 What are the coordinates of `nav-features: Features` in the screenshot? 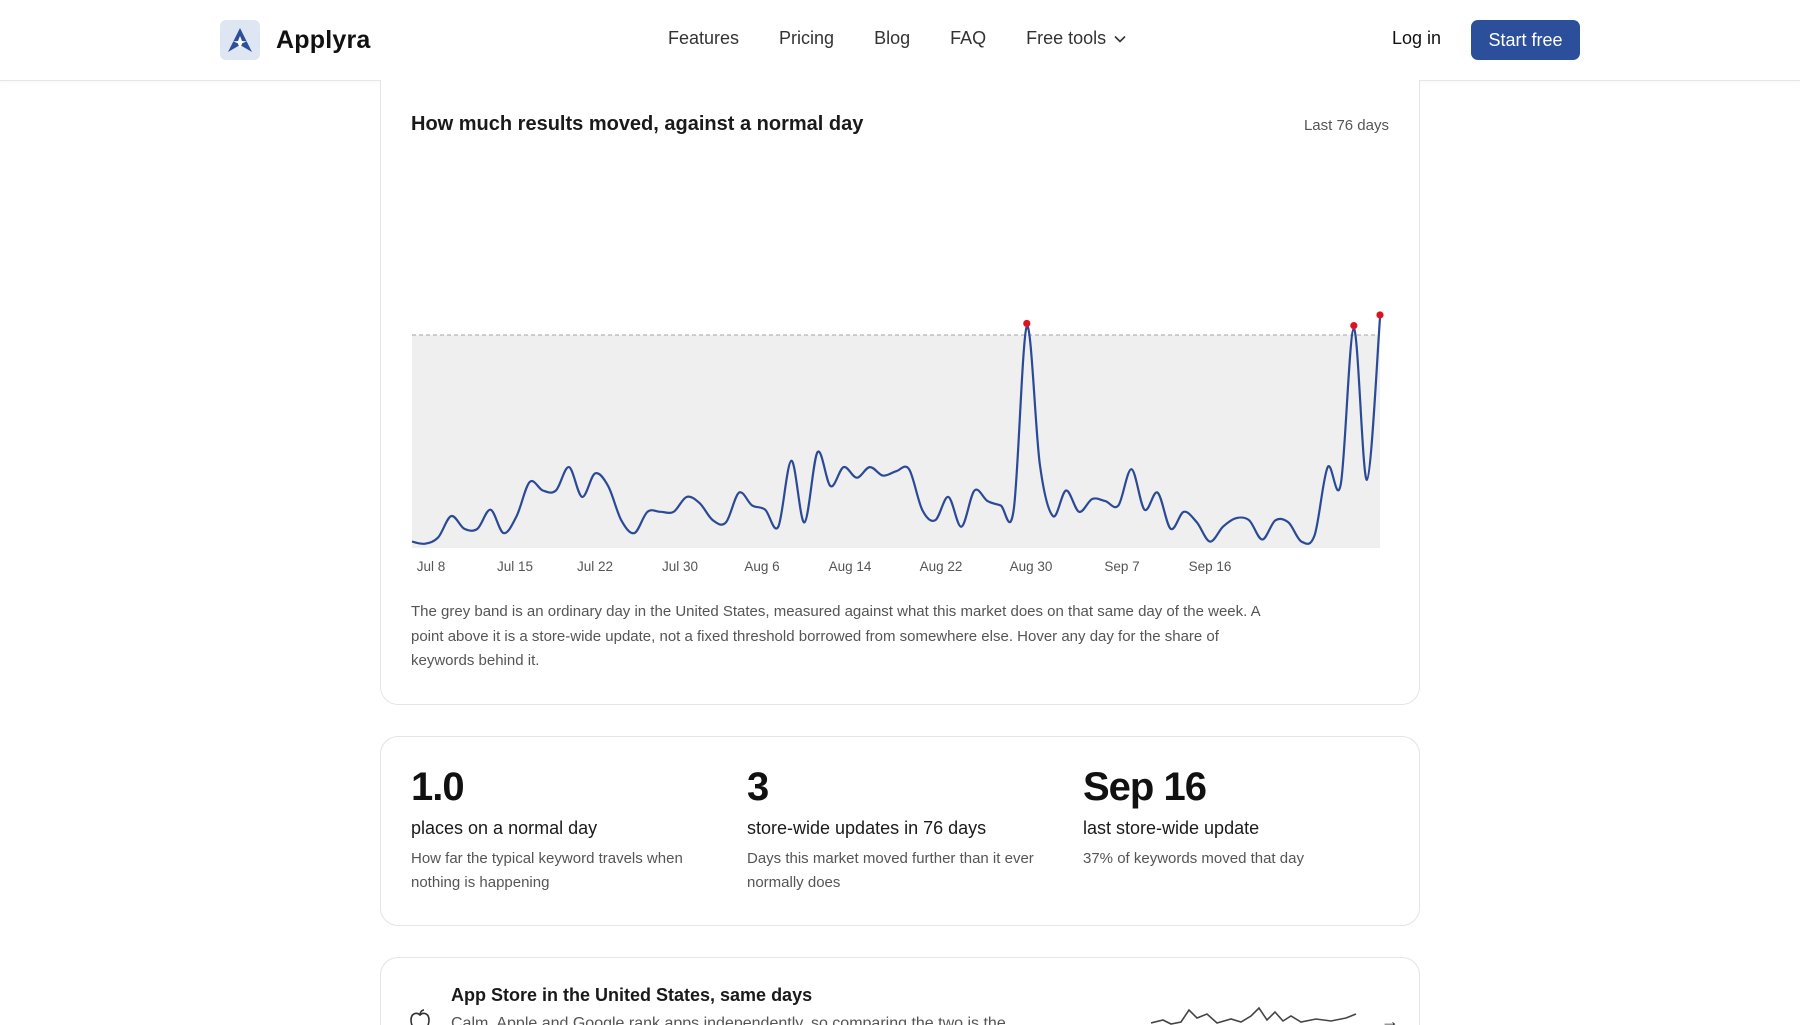 It's located at (704, 38).